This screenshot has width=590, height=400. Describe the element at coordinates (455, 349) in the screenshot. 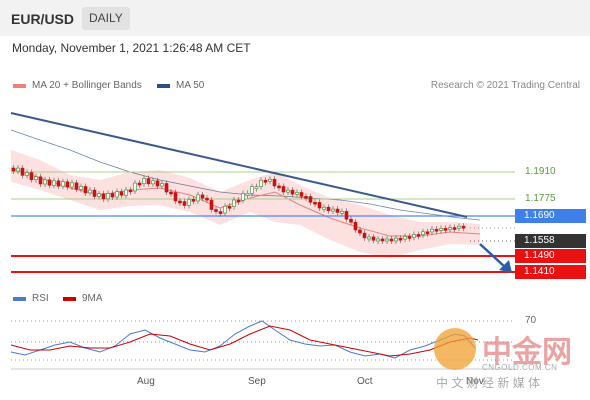

I see `watermark-logo-icon` at that location.